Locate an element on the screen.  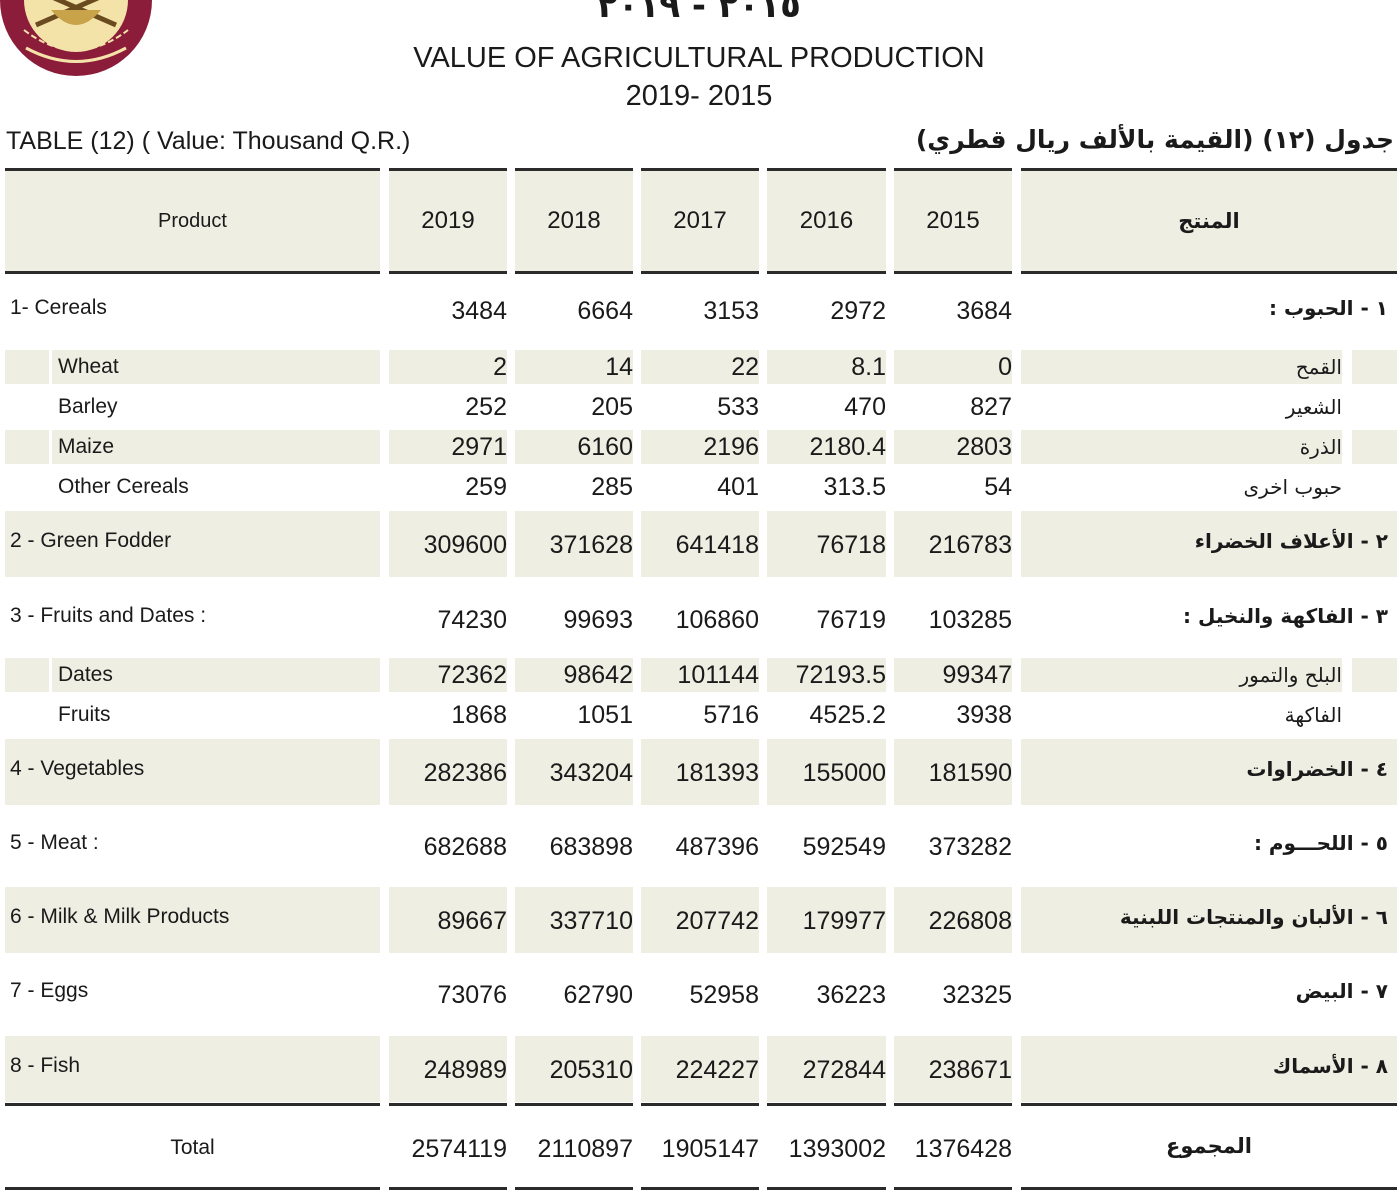
row-value: 282386 is located at coordinates (465, 773).